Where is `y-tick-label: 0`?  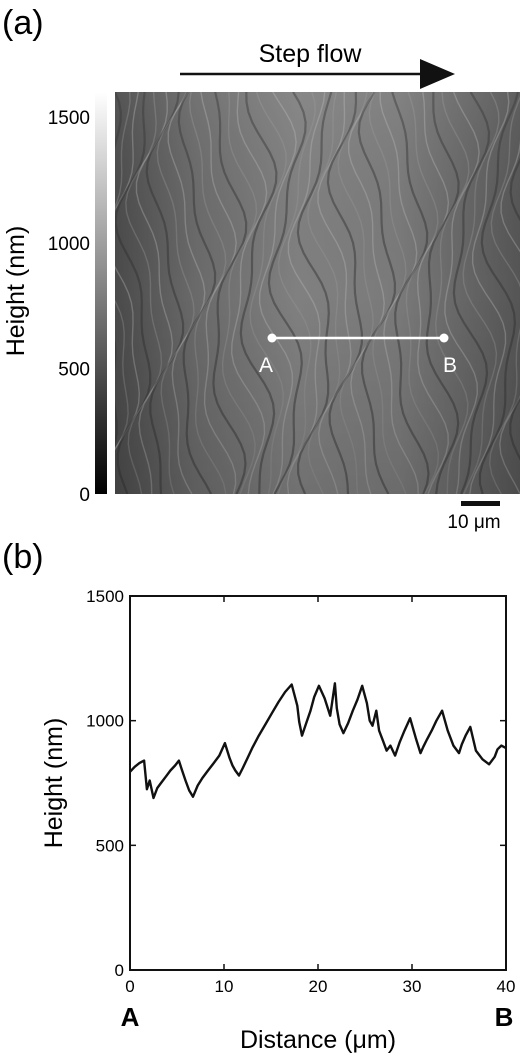 y-tick-label: 0 is located at coordinates (119, 970).